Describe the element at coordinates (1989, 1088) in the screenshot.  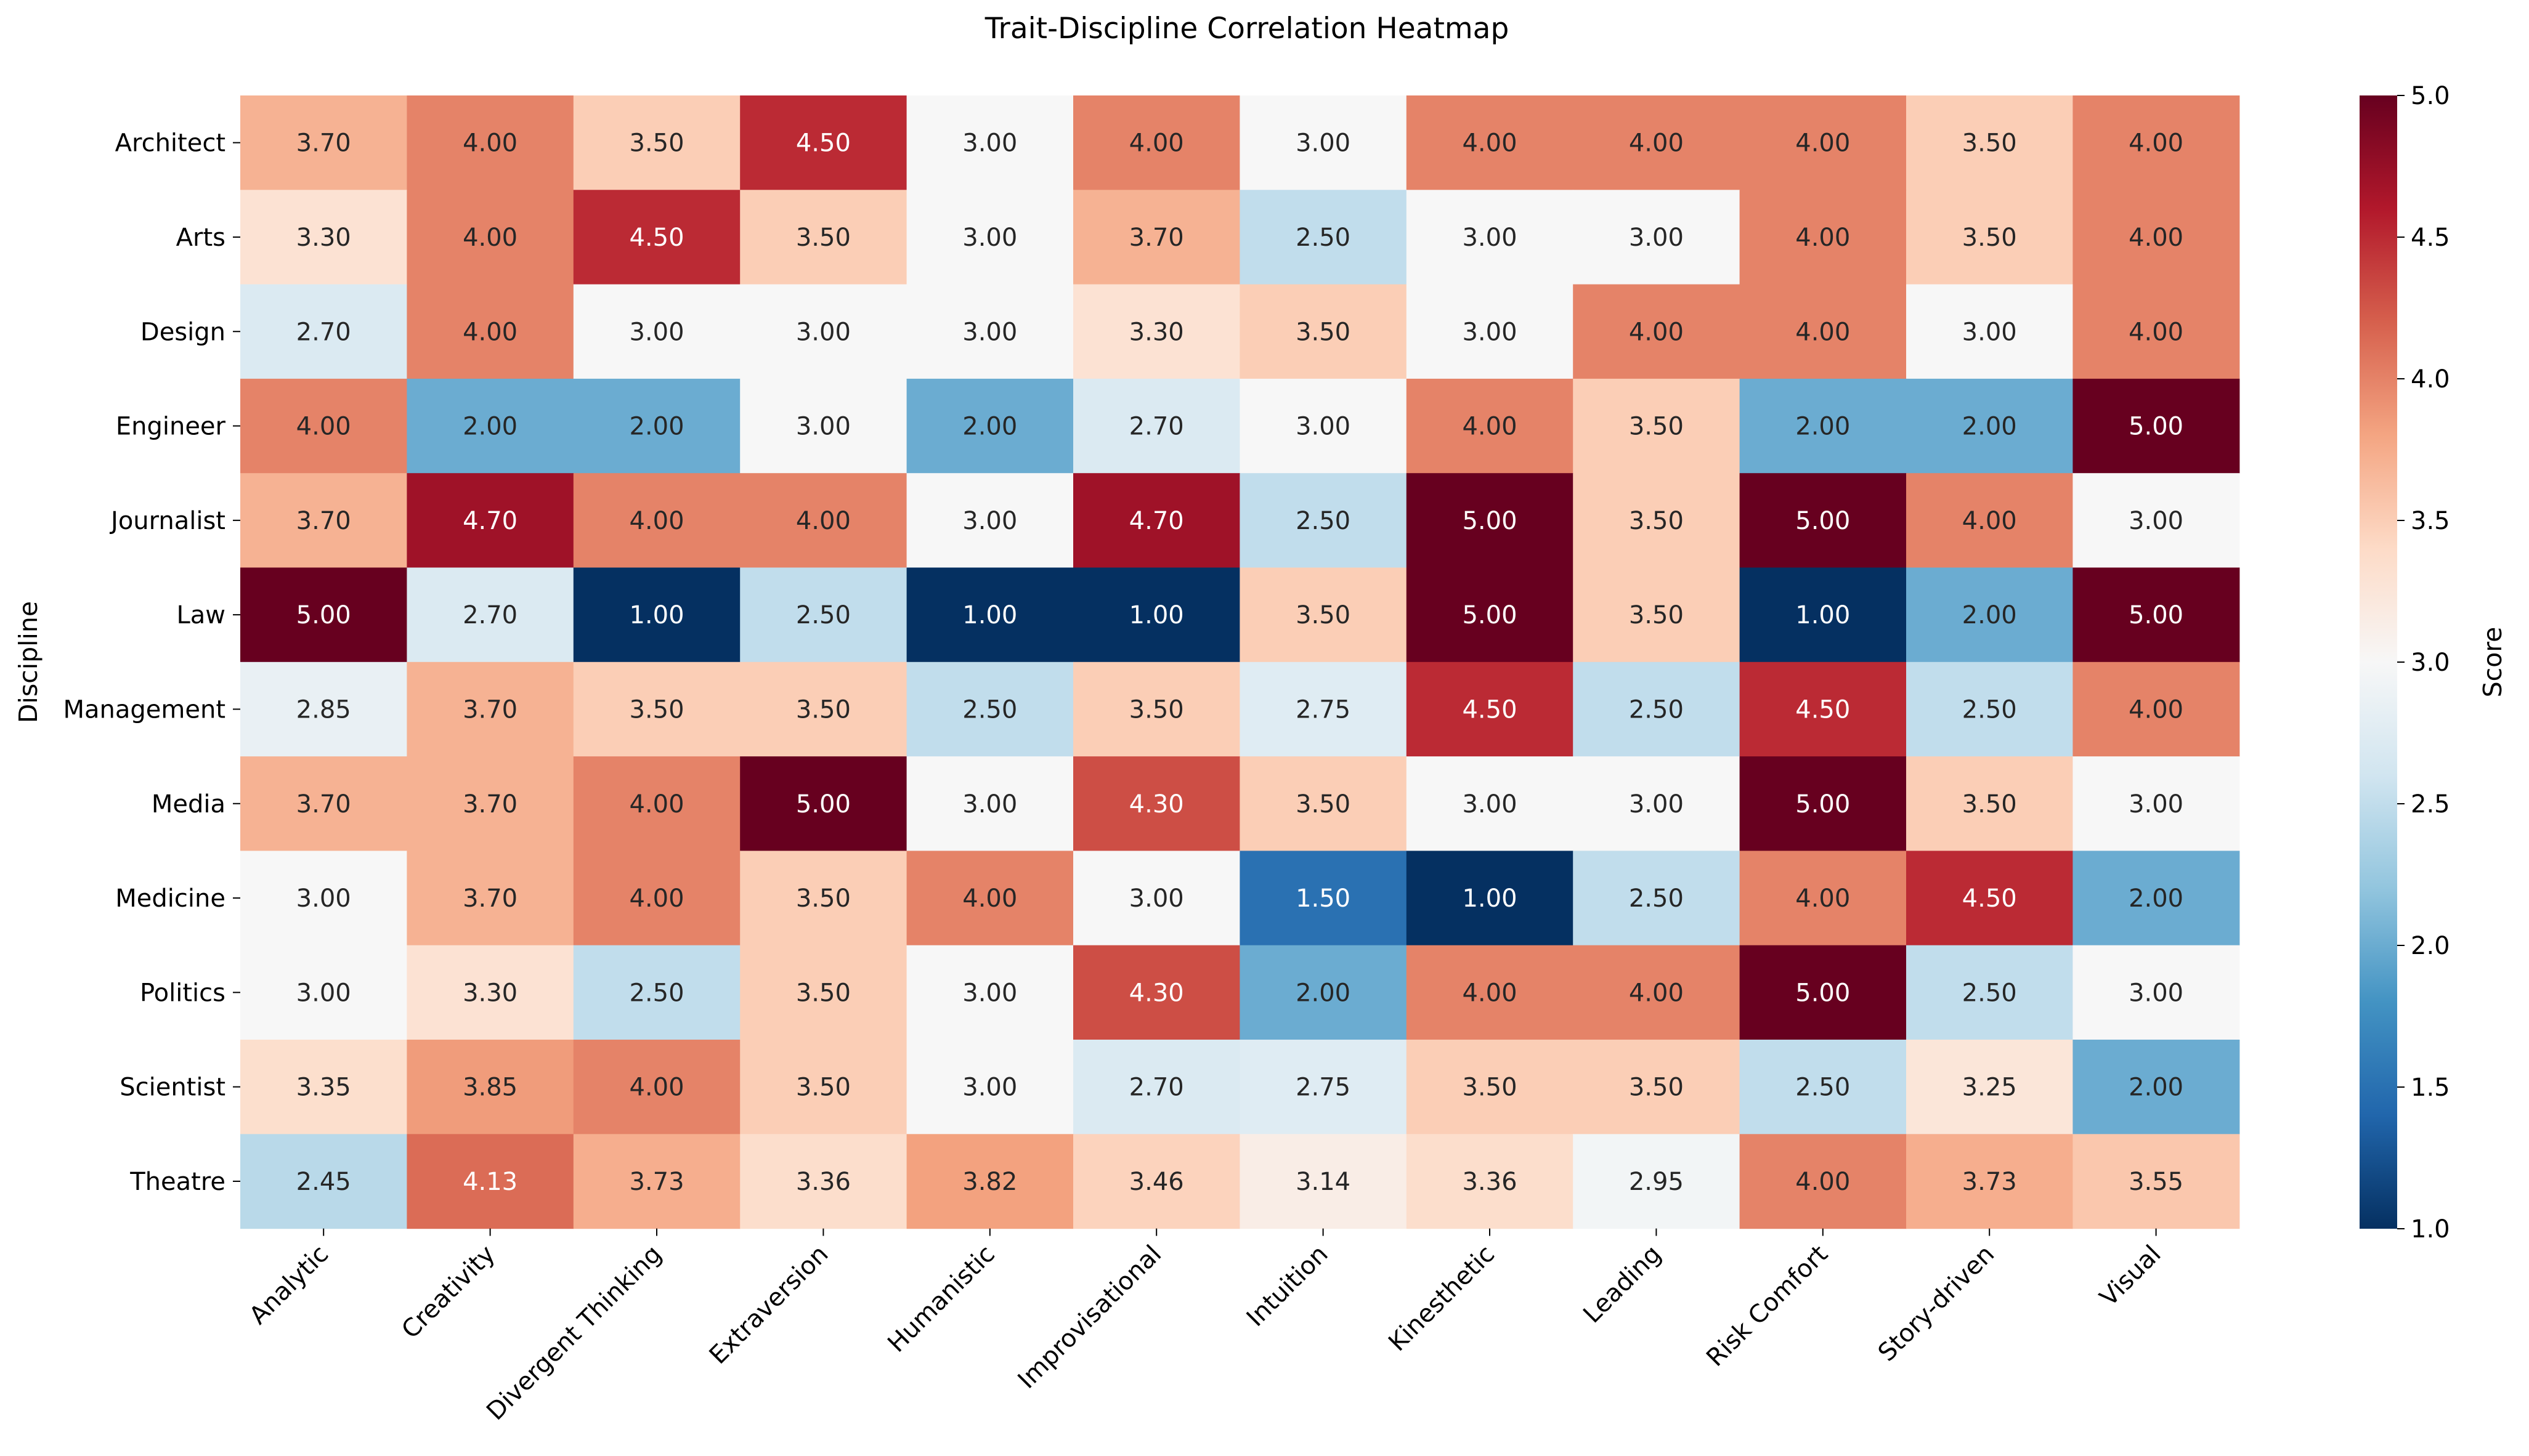
I see `cell-value-label: 3.25` at that location.